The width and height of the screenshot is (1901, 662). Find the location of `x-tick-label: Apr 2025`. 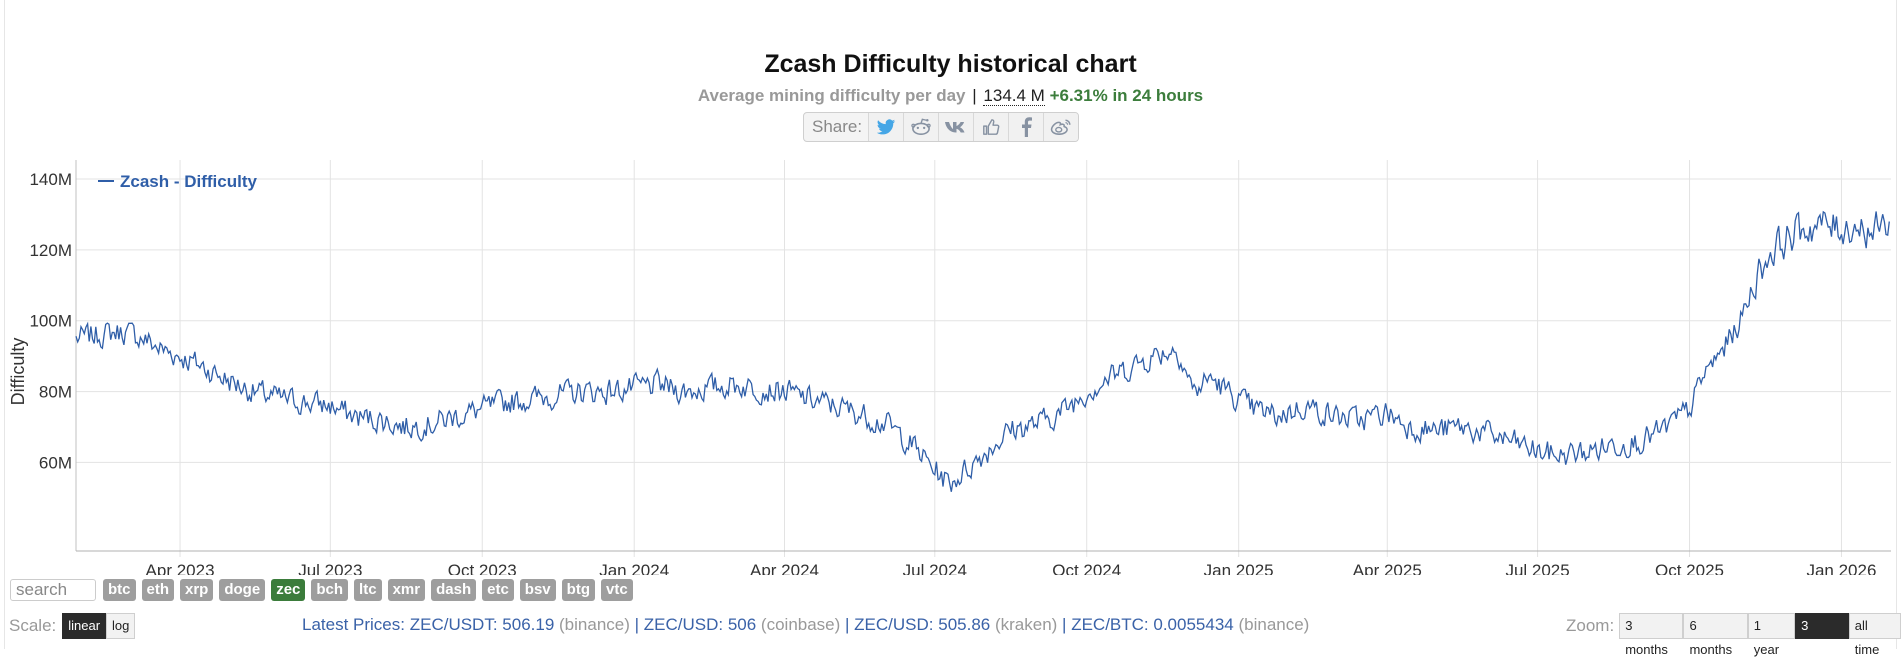

x-tick-label: Apr 2025 is located at coordinates (1387, 568).